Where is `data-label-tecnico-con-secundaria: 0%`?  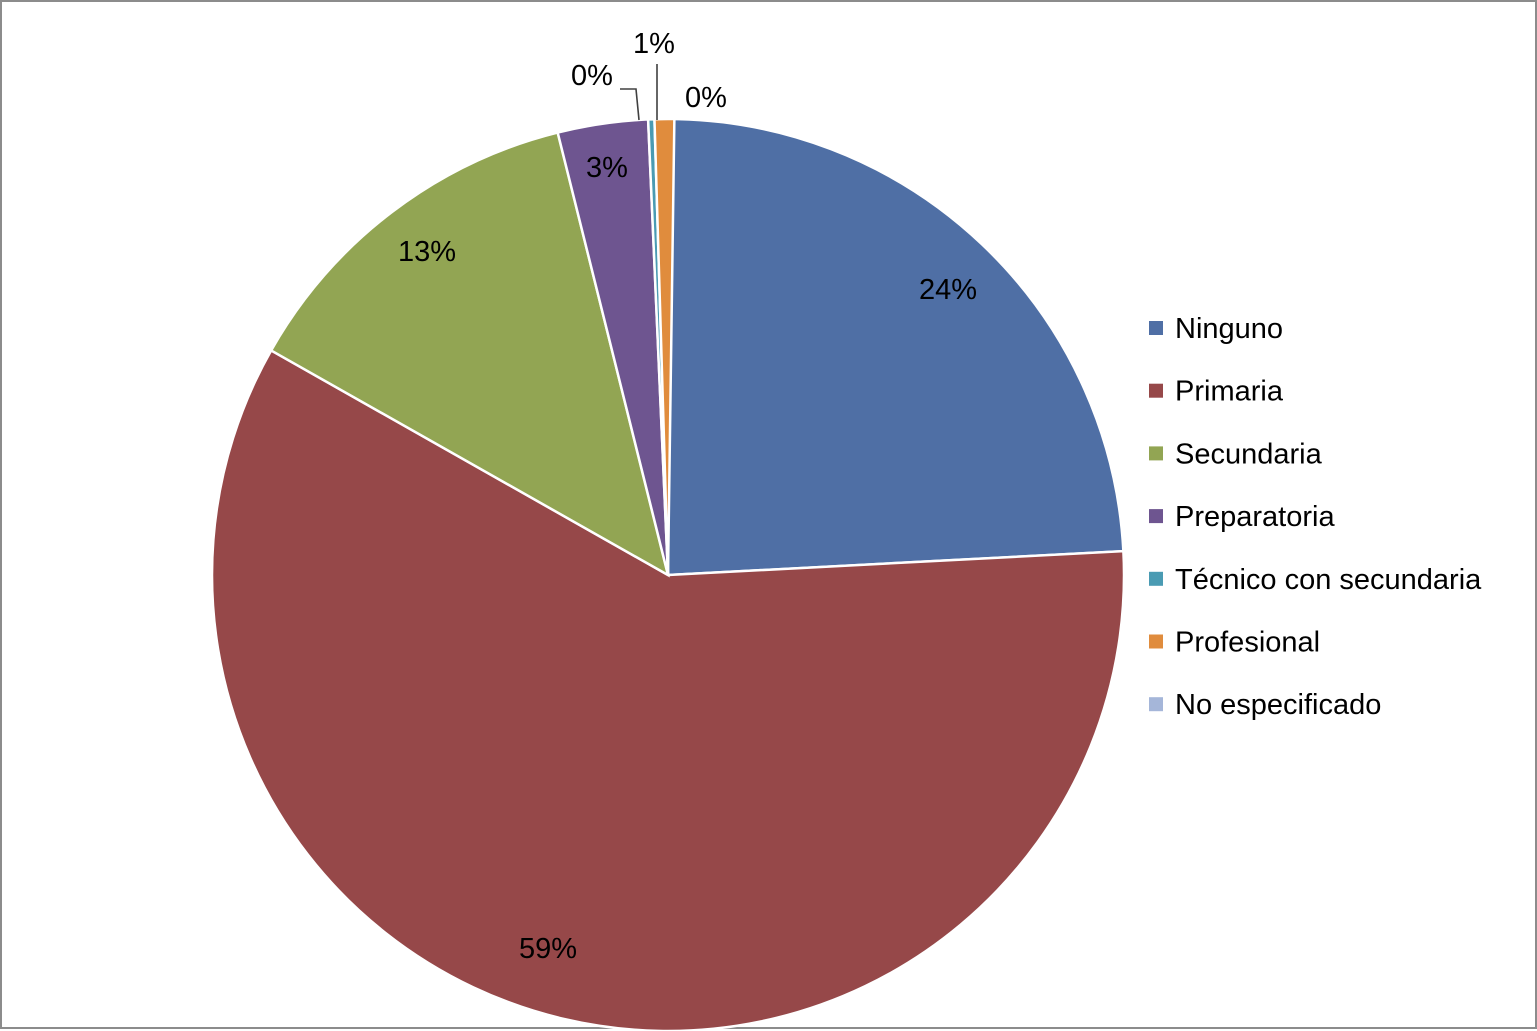
data-label-tecnico-con-secundaria: 0% is located at coordinates (592, 76).